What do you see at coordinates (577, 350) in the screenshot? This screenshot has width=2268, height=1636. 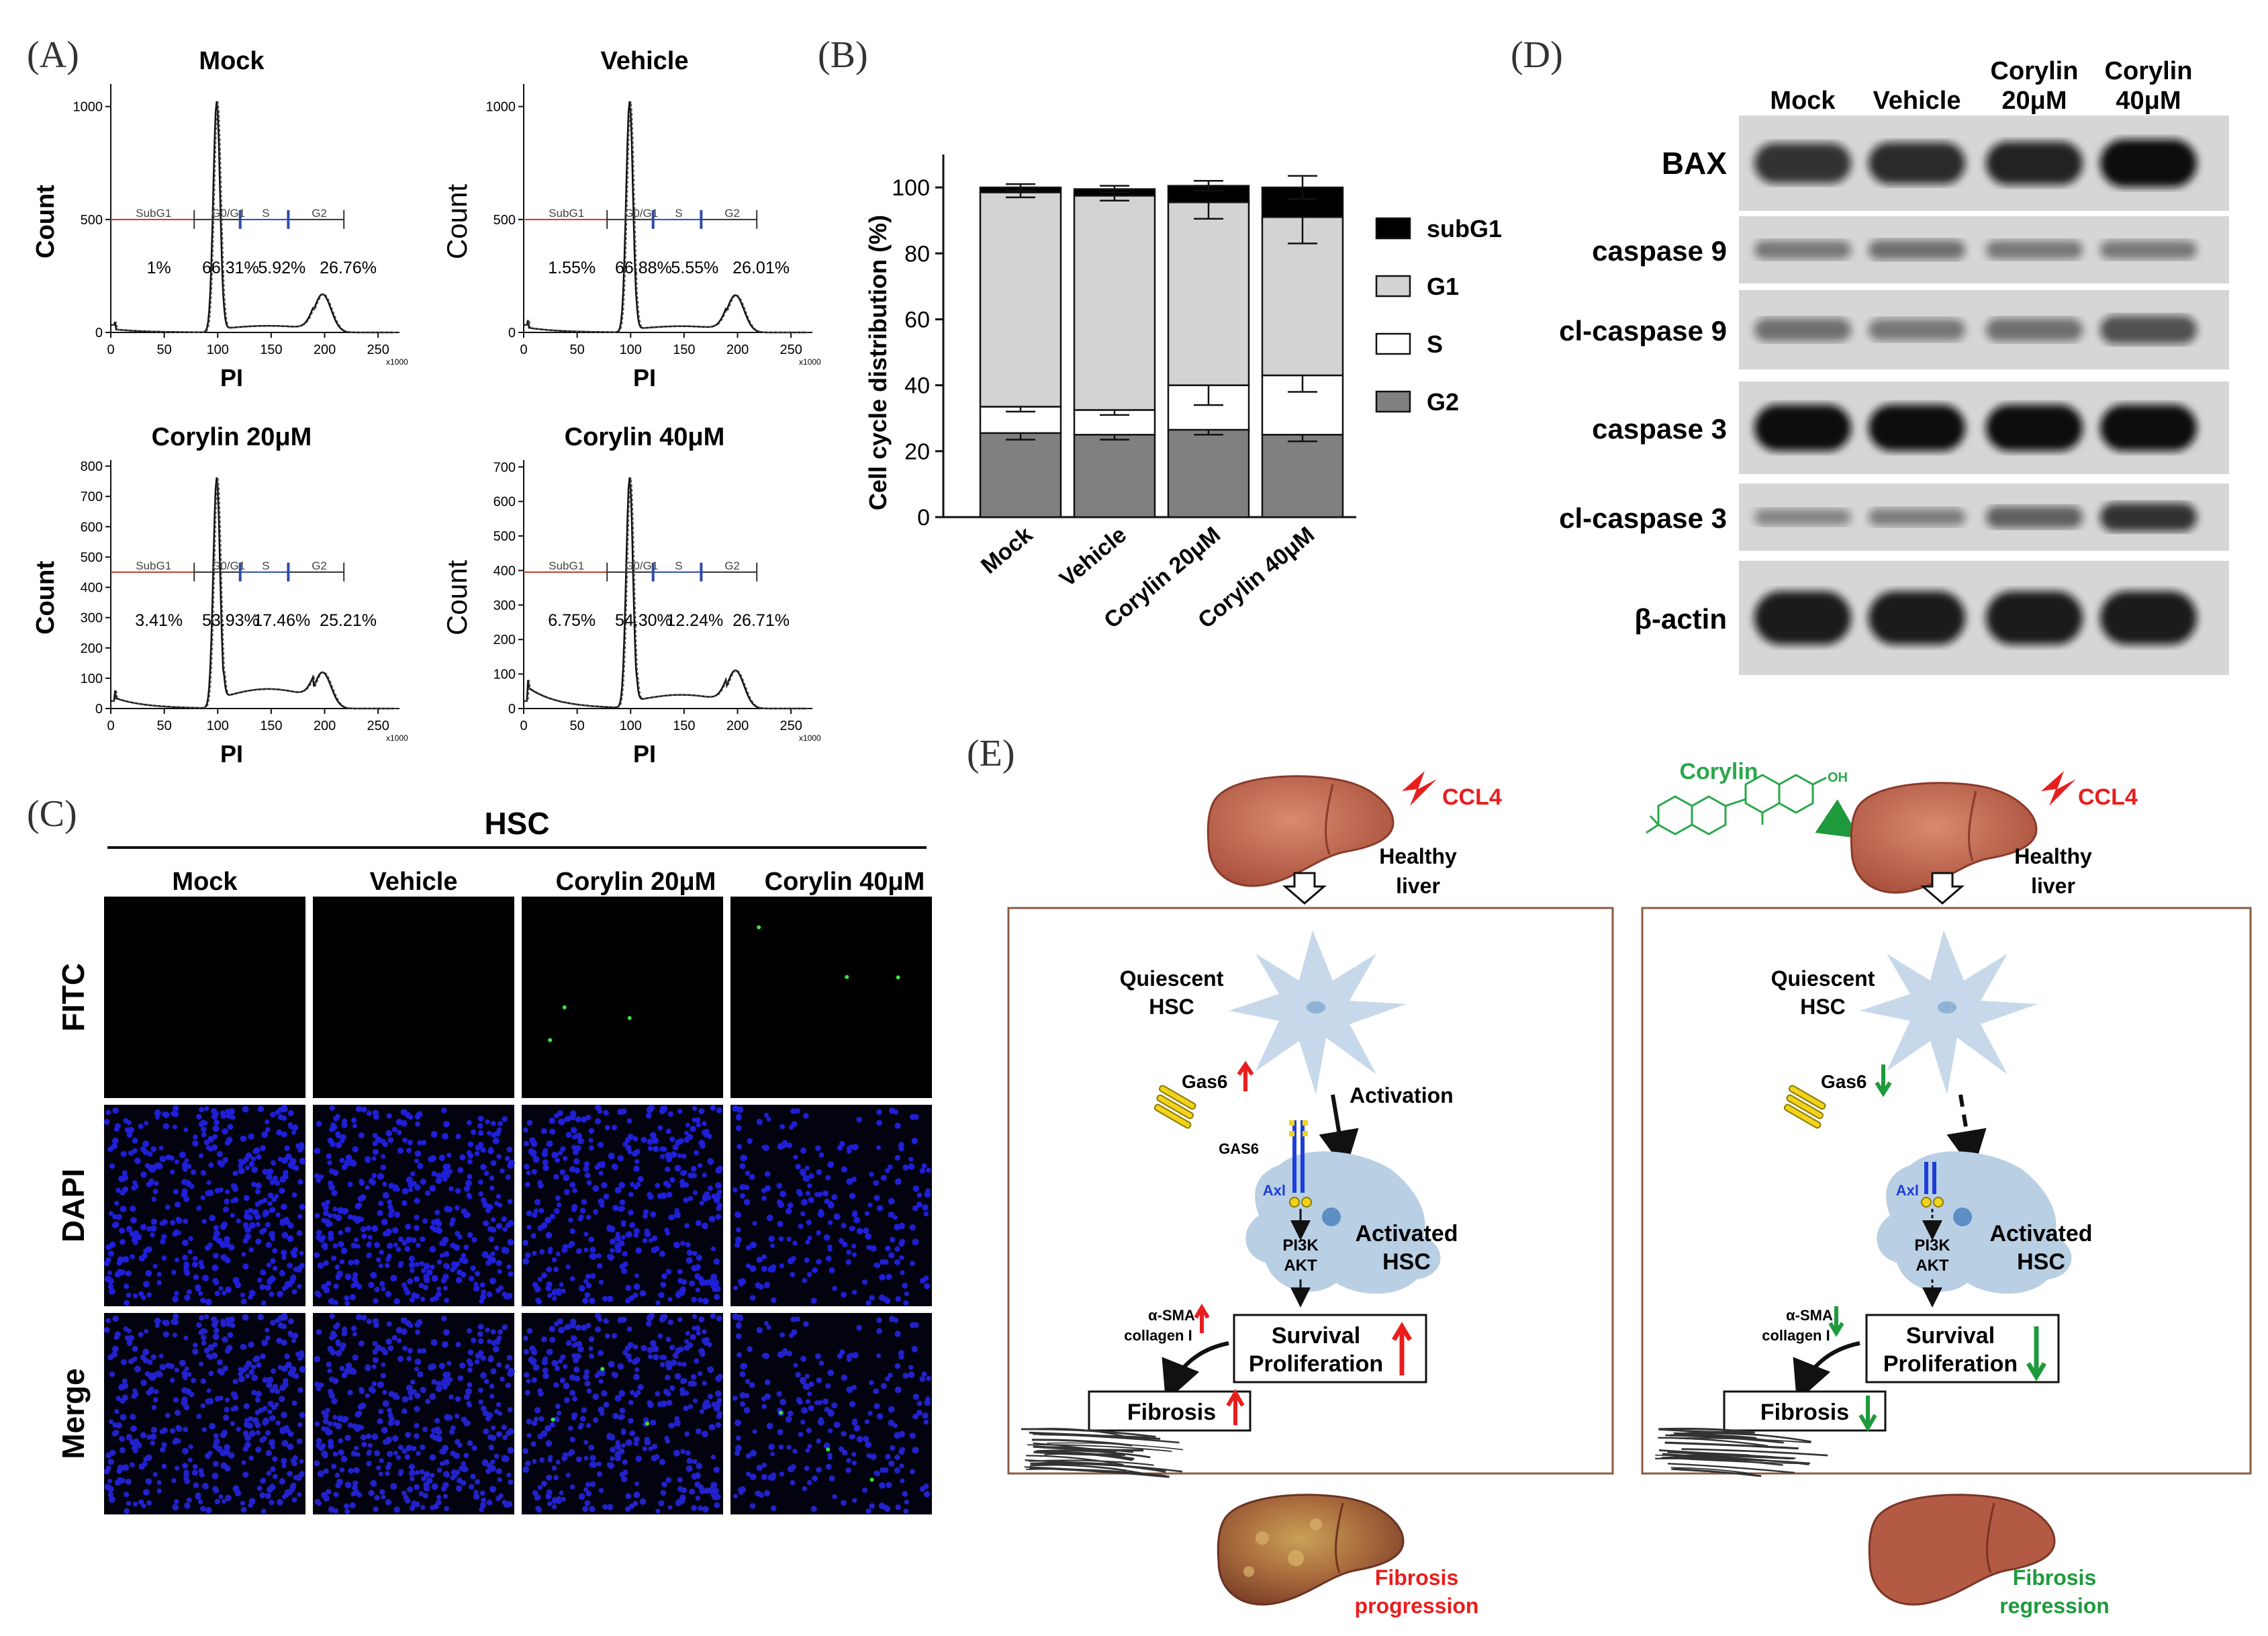 I see `x-tick-label: 50` at bounding box center [577, 350].